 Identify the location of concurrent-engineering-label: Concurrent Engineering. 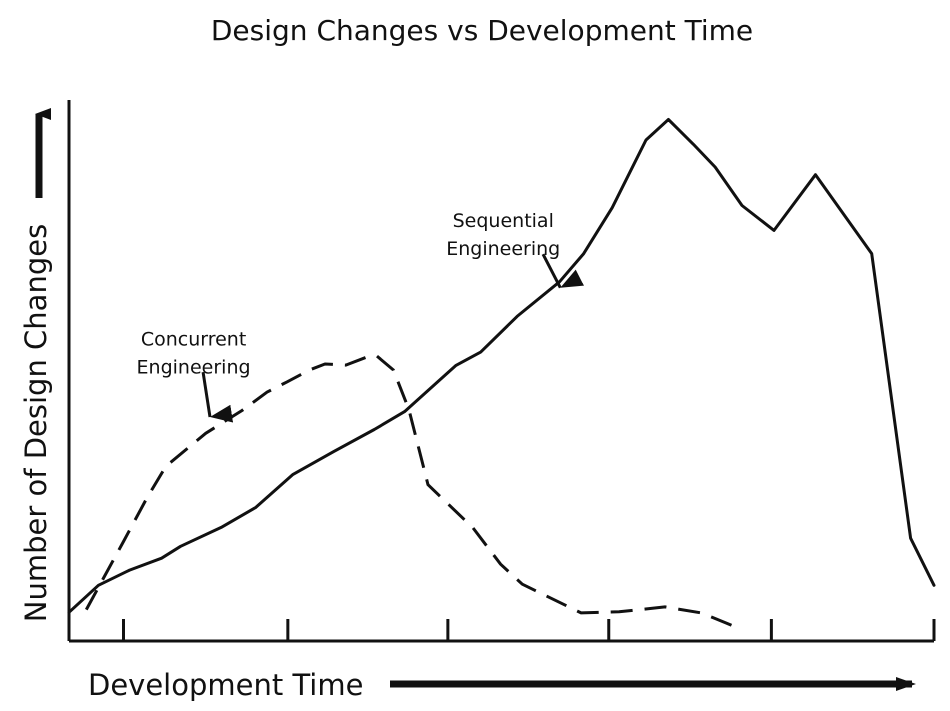
(194, 354).